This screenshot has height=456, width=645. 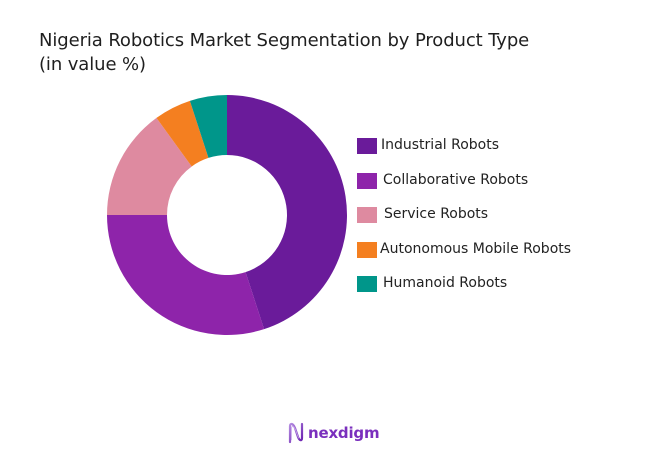 What do you see at coordinates (287, 212) in the screenshot?
I see `donut-segment-industrial-robots` at bounding box center [287, 212].